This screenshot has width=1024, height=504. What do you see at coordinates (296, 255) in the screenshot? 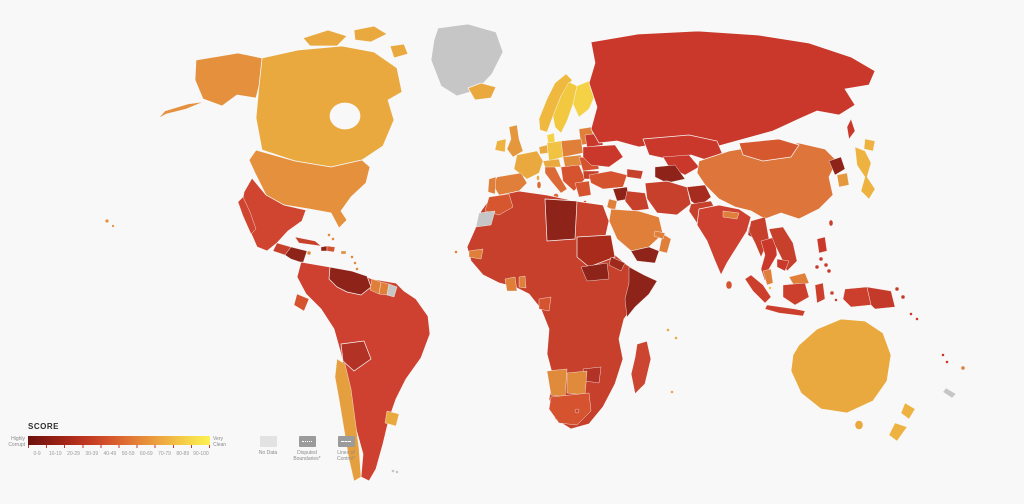
I see `region-honduras-nicaragua` at bounding box center [296, 255].